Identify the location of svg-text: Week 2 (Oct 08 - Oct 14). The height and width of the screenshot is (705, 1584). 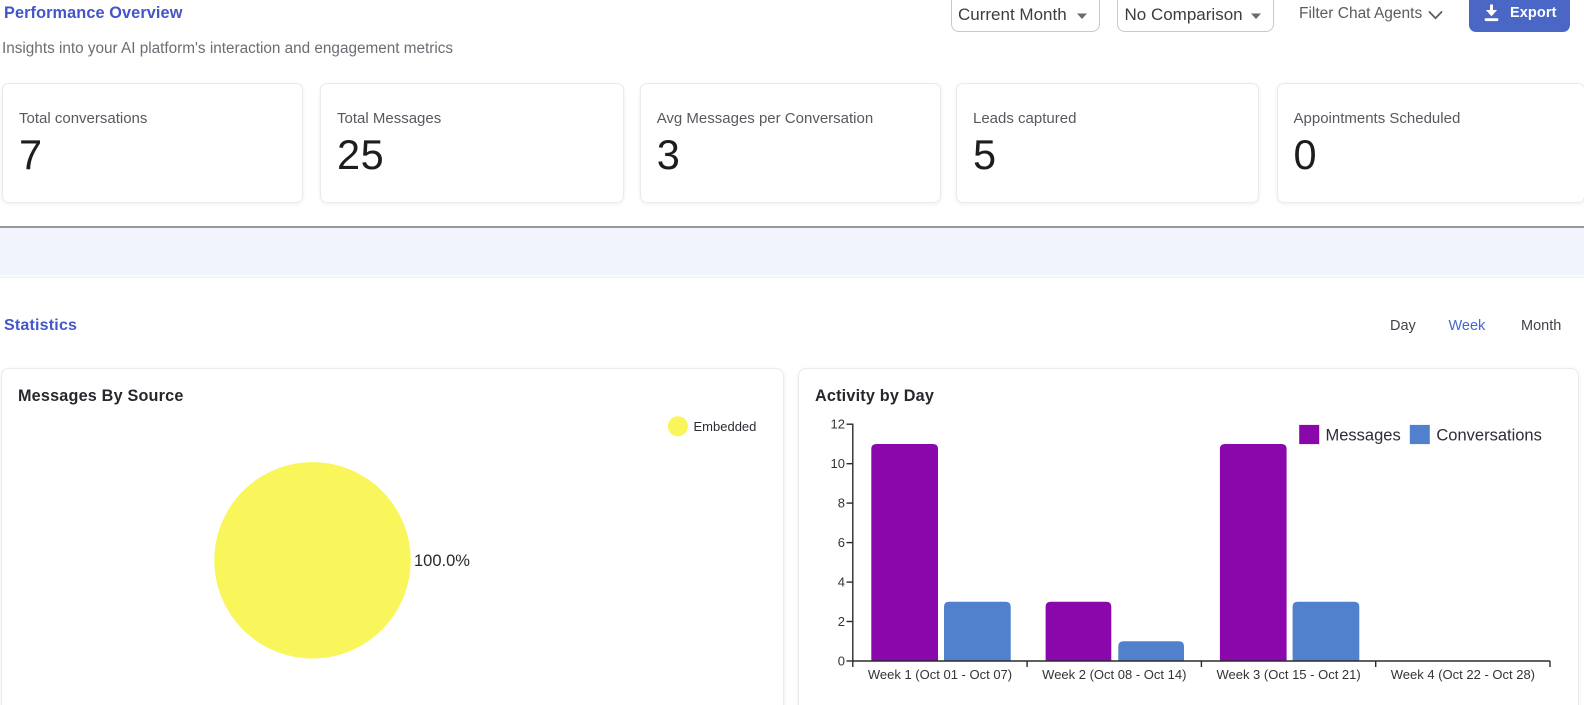
(1114, 674).